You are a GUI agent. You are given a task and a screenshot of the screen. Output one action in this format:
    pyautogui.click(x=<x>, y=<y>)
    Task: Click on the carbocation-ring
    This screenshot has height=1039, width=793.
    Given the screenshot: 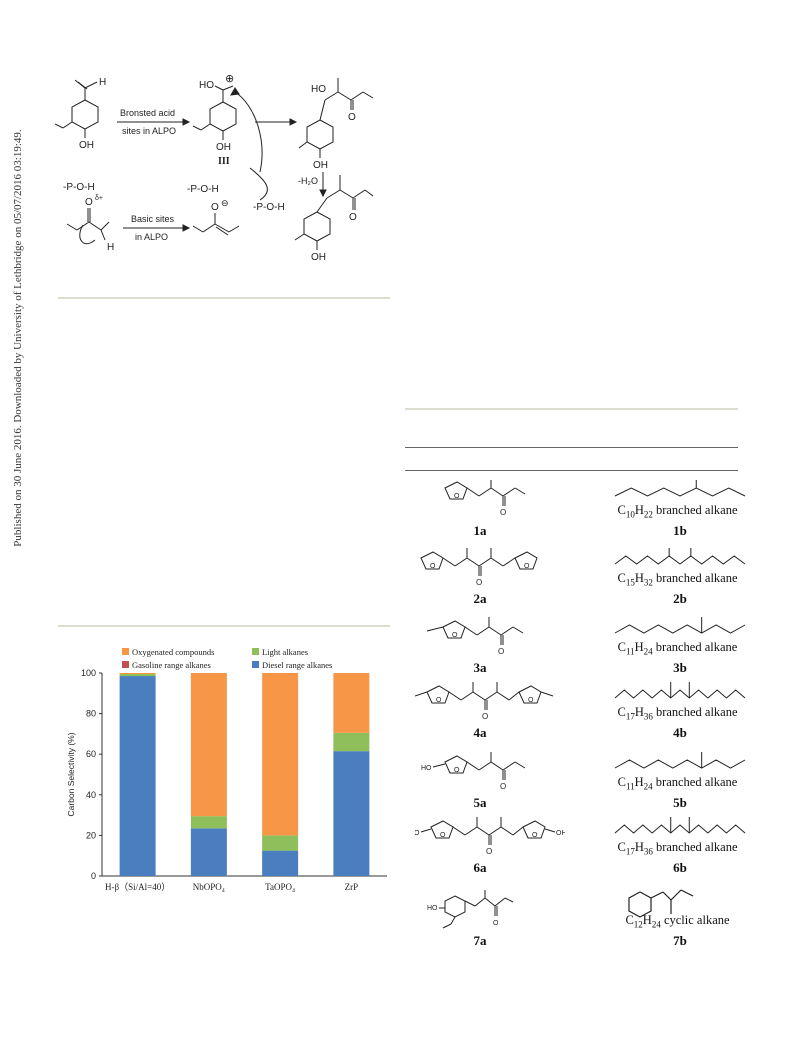 What is the action you would take?
    pyautogui.click(x=223, y=116)
    